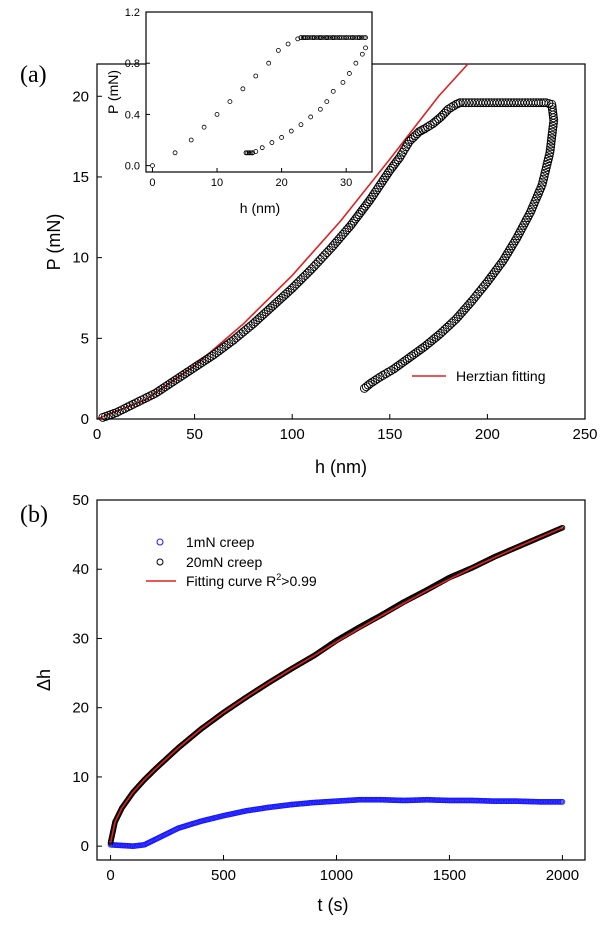 This screenshot has width=602, height=926. Describe the element at coordinates (333, 905) in the screenshot. I see `panel-b-x-axis-label: t (s)` at that location.